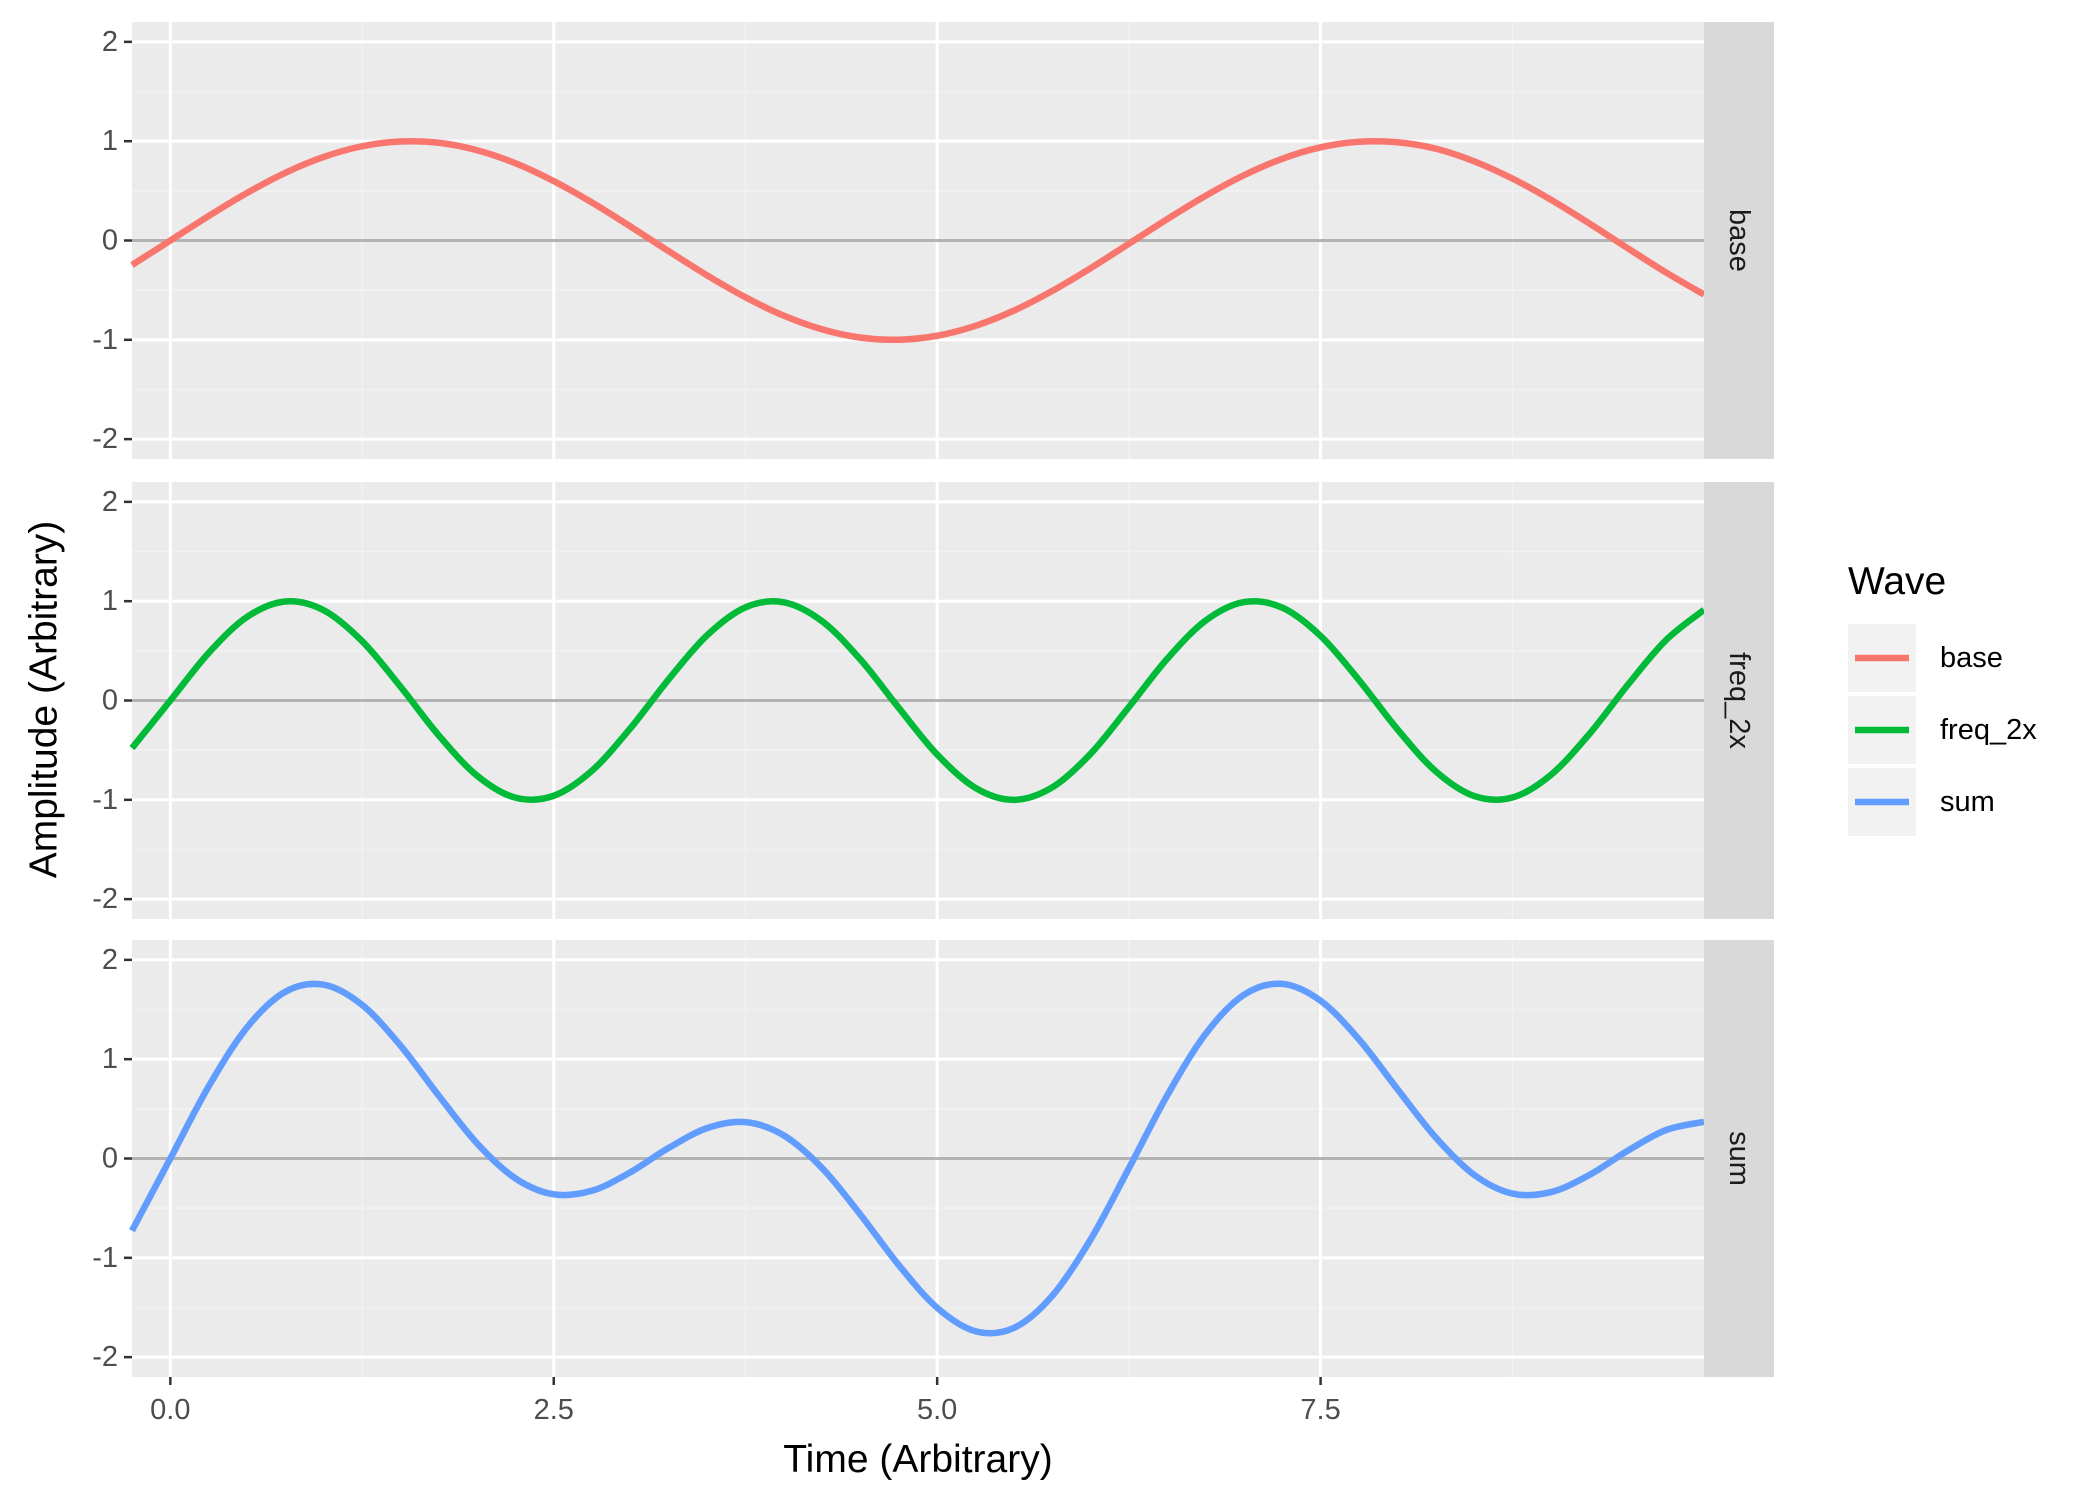 The height and width of the screenshot is (1500, 2100). I want to click on facet-strip-label: sum, so click(1739, 1158).